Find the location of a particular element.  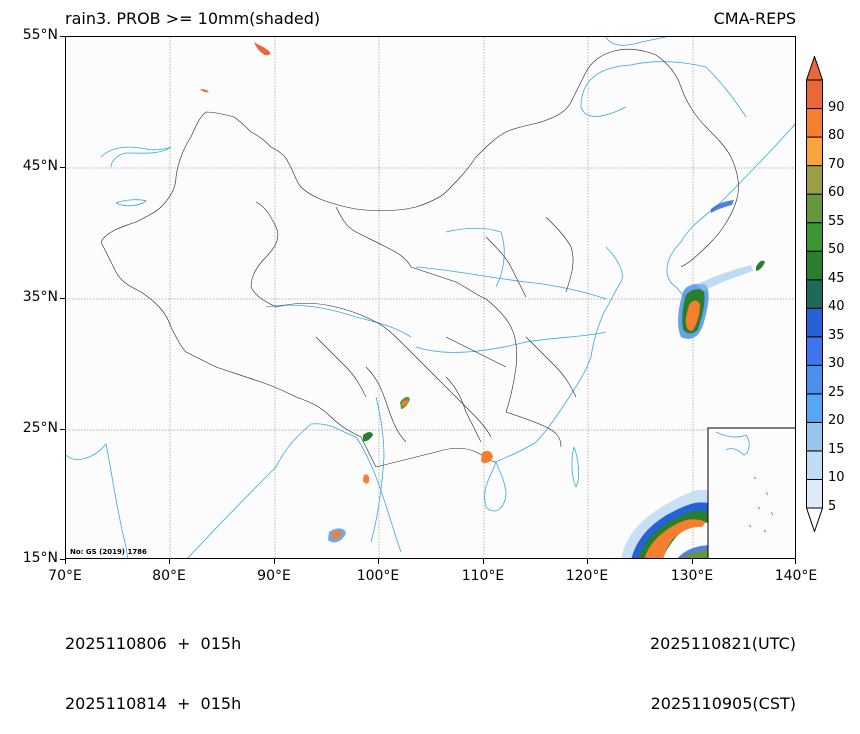

xtick-label-130e: 130°E is located at coordinates (692, 576).